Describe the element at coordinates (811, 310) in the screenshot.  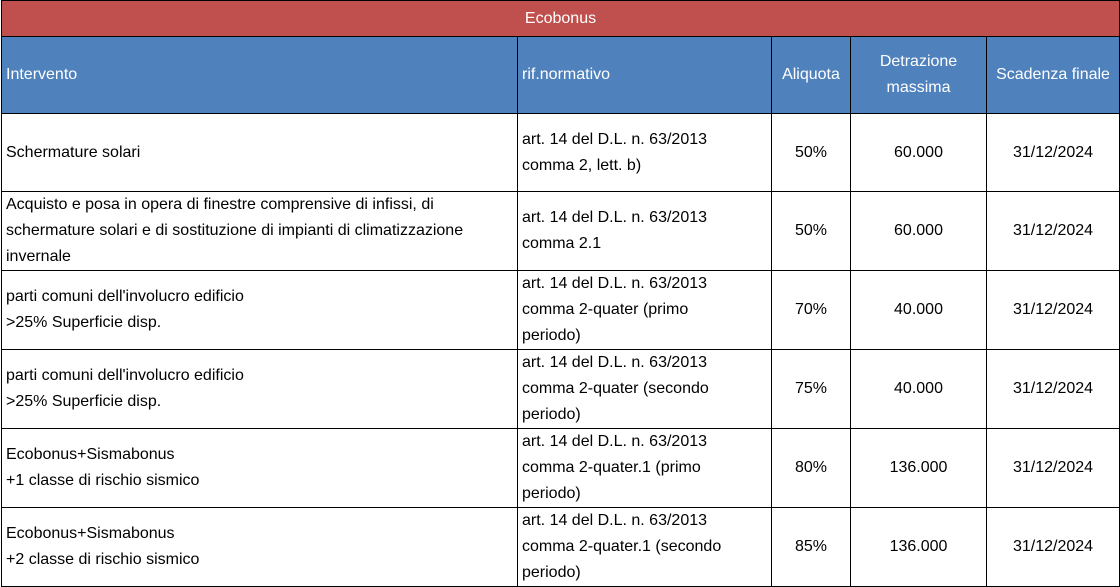
I see `cell-aliquota: 70%` at that location.